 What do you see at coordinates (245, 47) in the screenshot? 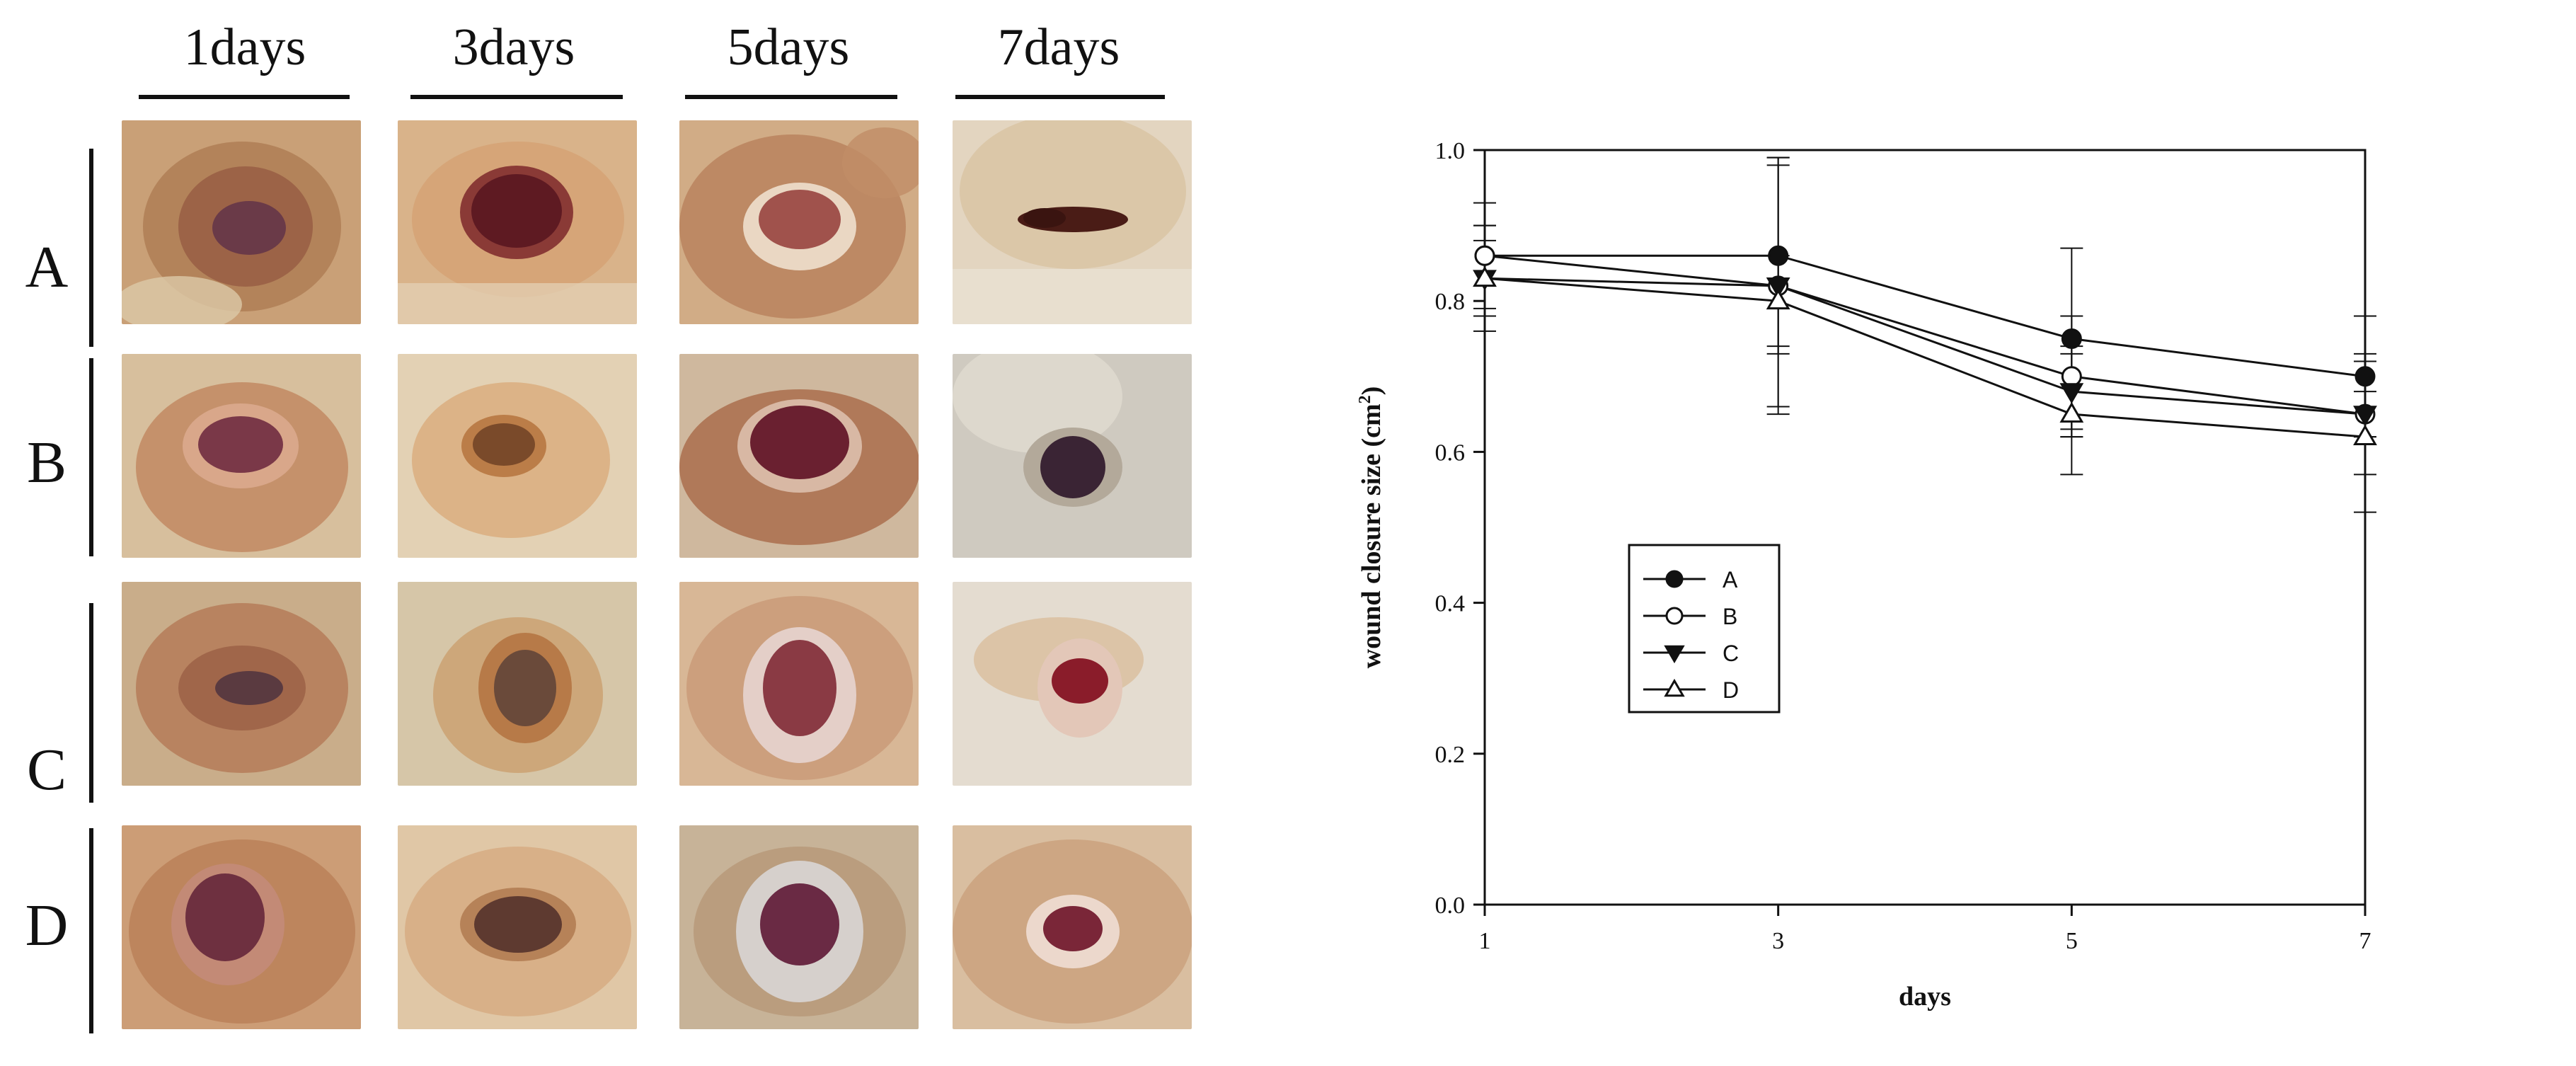
I see `column-header-1days: 1days` at bounding box center [245, 47].